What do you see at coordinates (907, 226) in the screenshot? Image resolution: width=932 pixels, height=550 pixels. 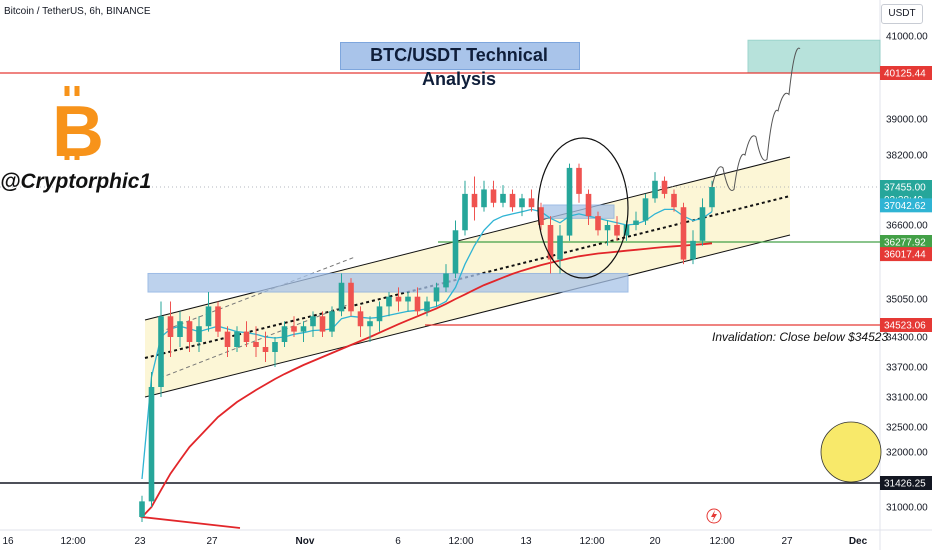 I see `price-tick-label: 36600.00` at bounding box center [907, 226].